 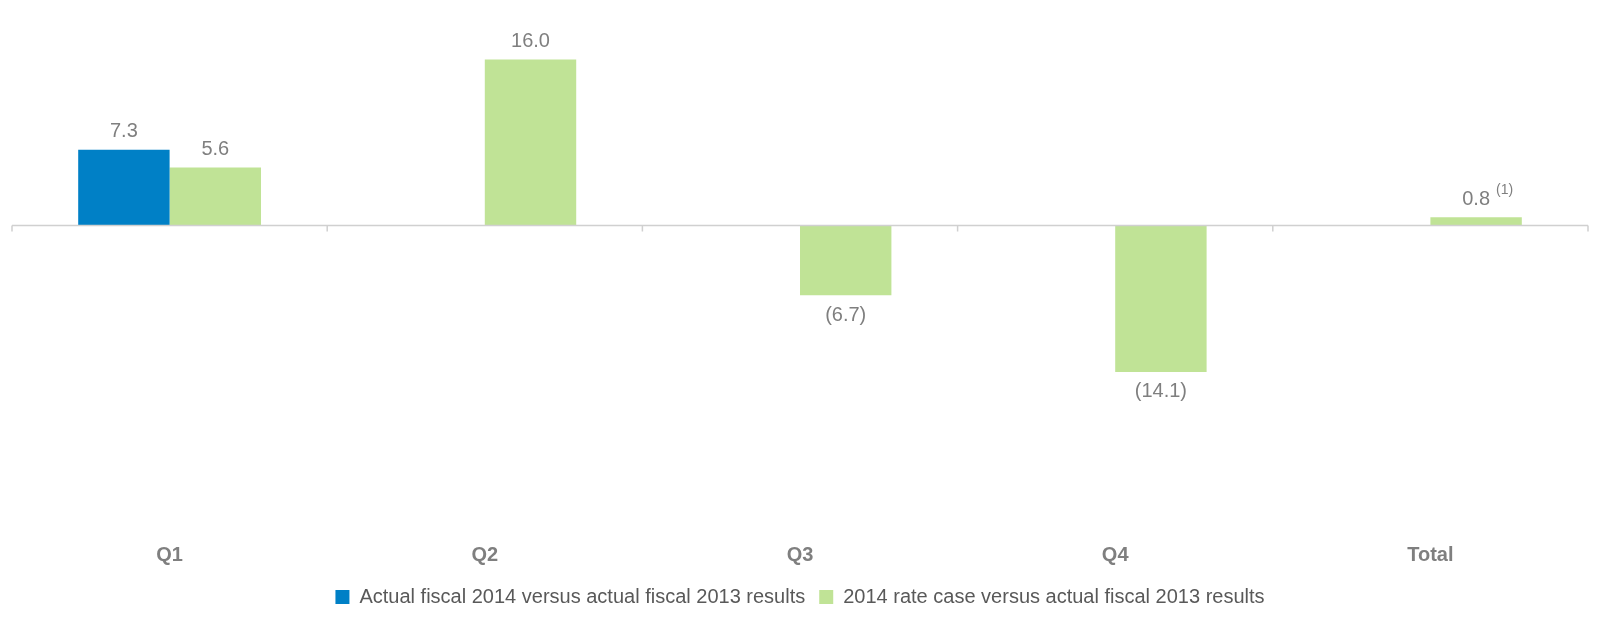 I want to click on data-label: 0.8, so click(x=1476, y=197).